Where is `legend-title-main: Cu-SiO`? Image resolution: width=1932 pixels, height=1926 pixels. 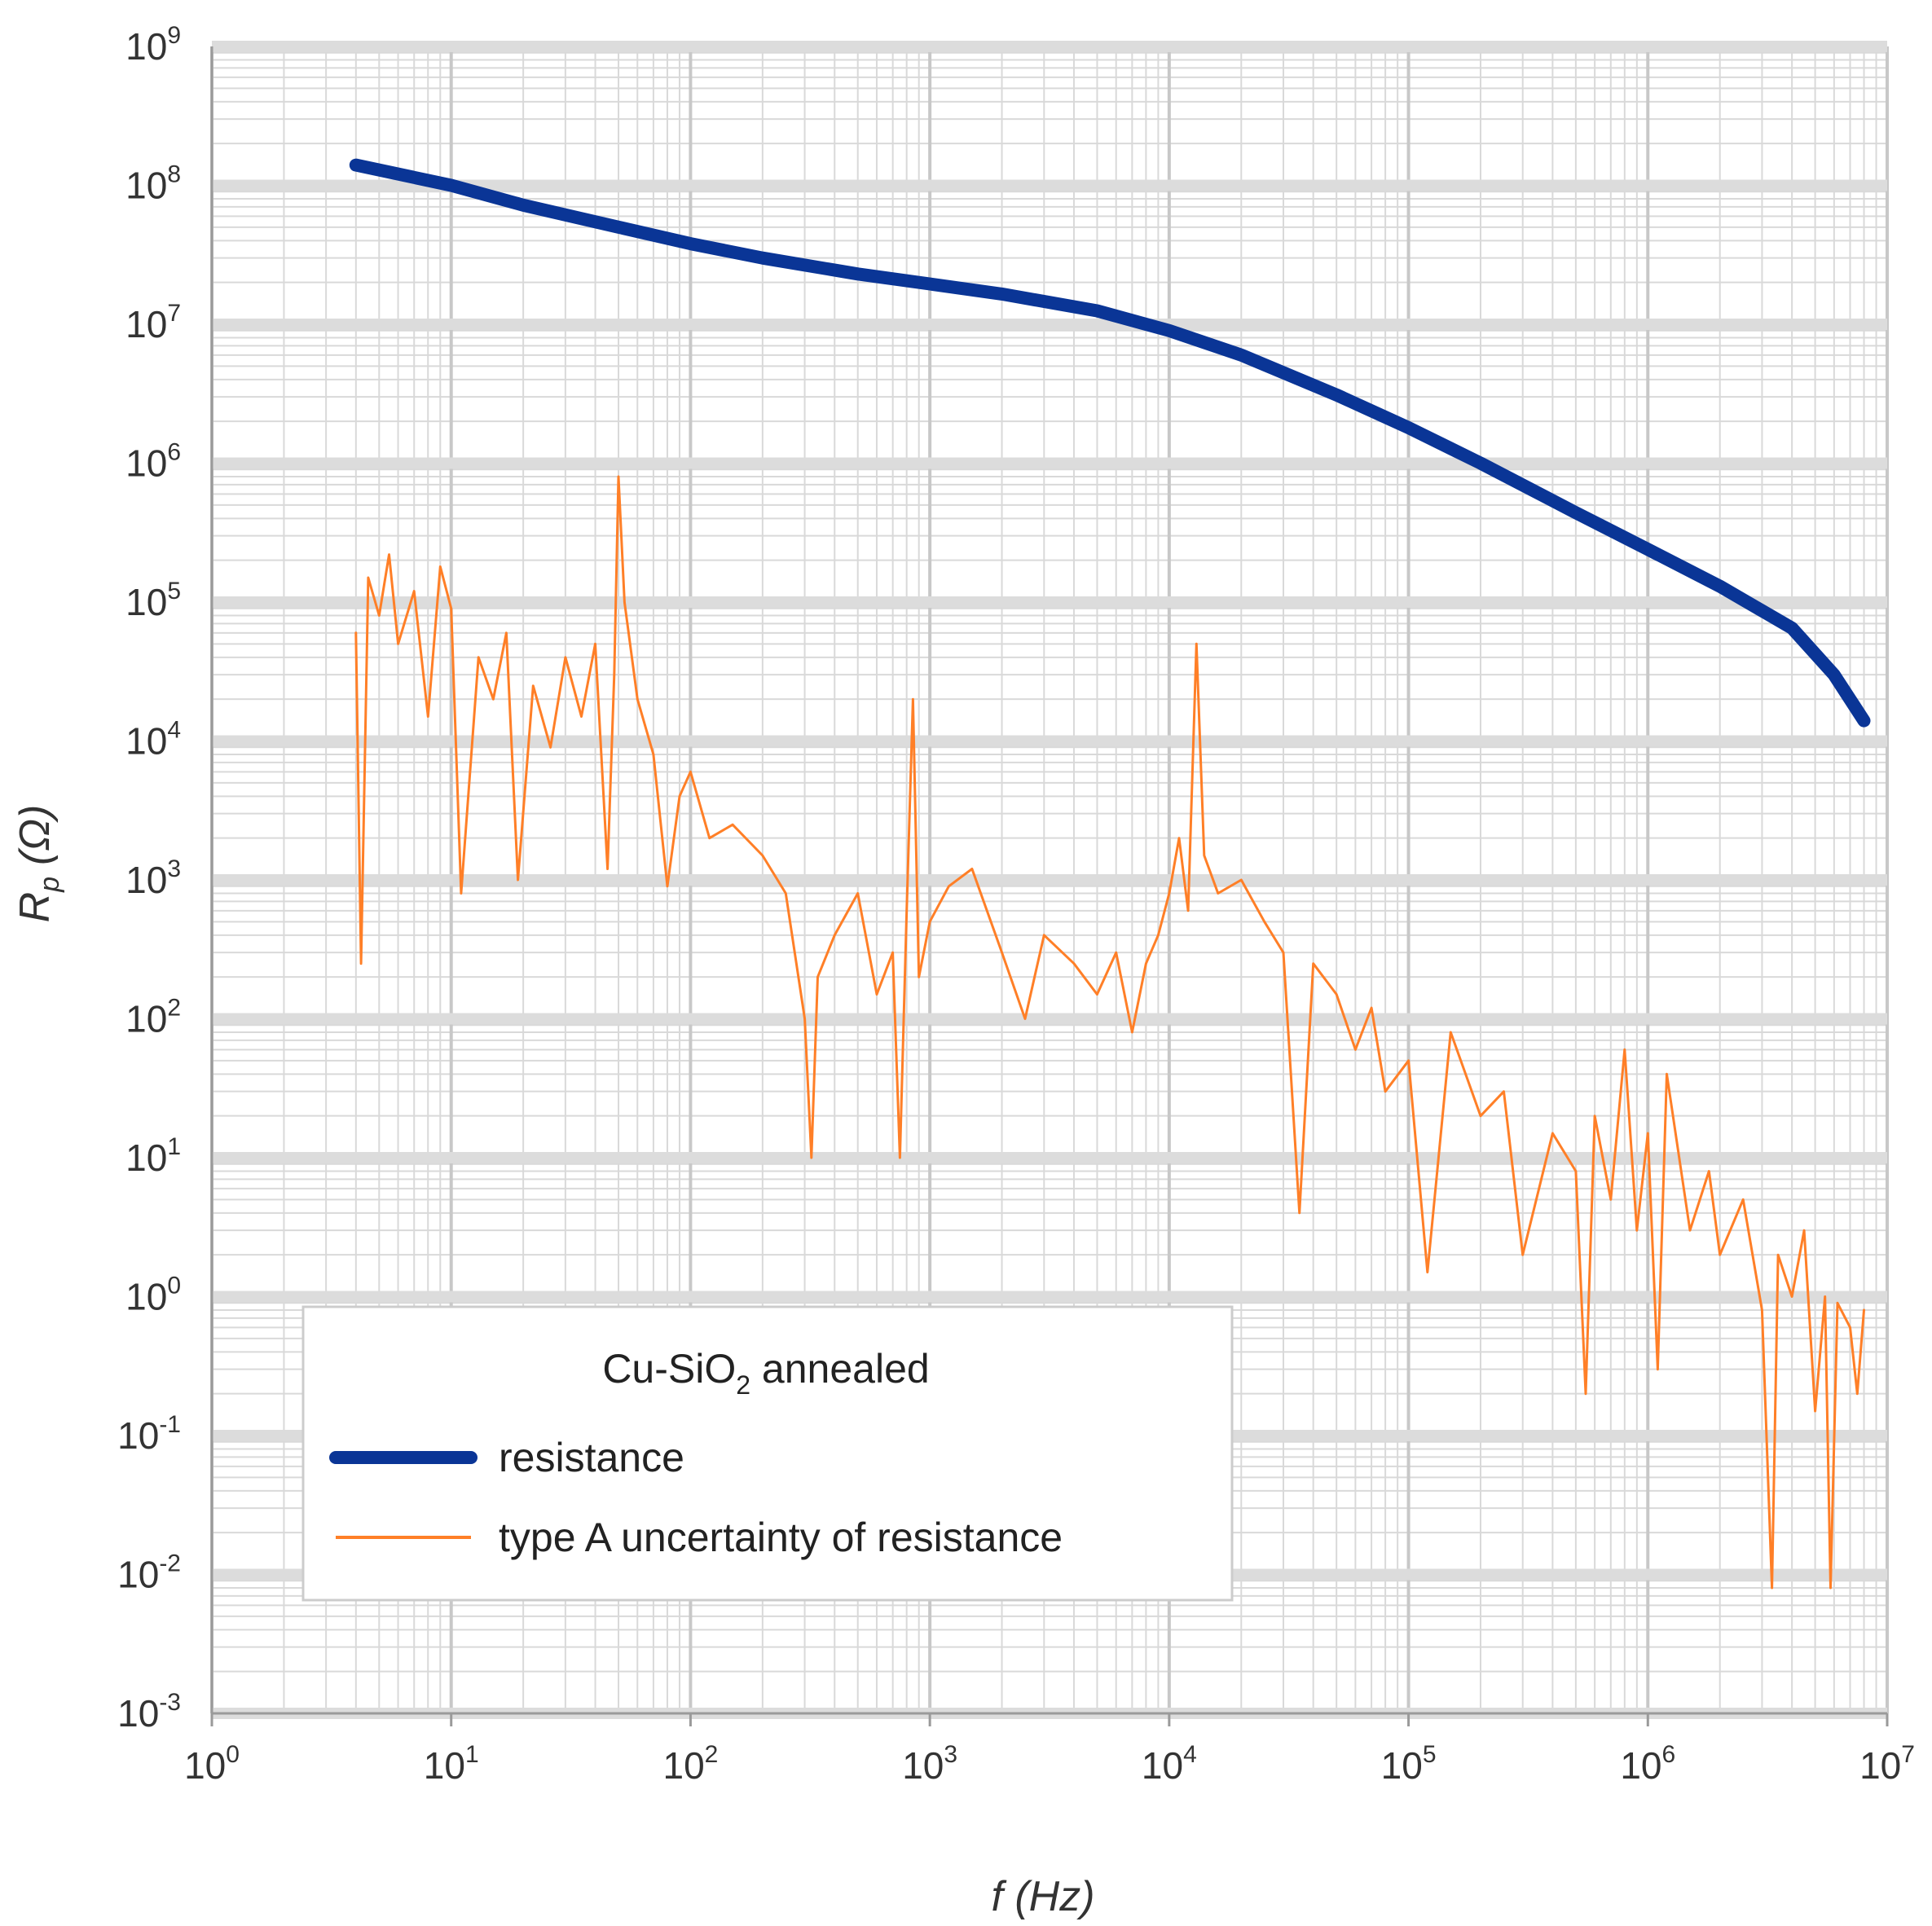 legend-title-main: Cu-SiO is located at coordinates (669, 1369).